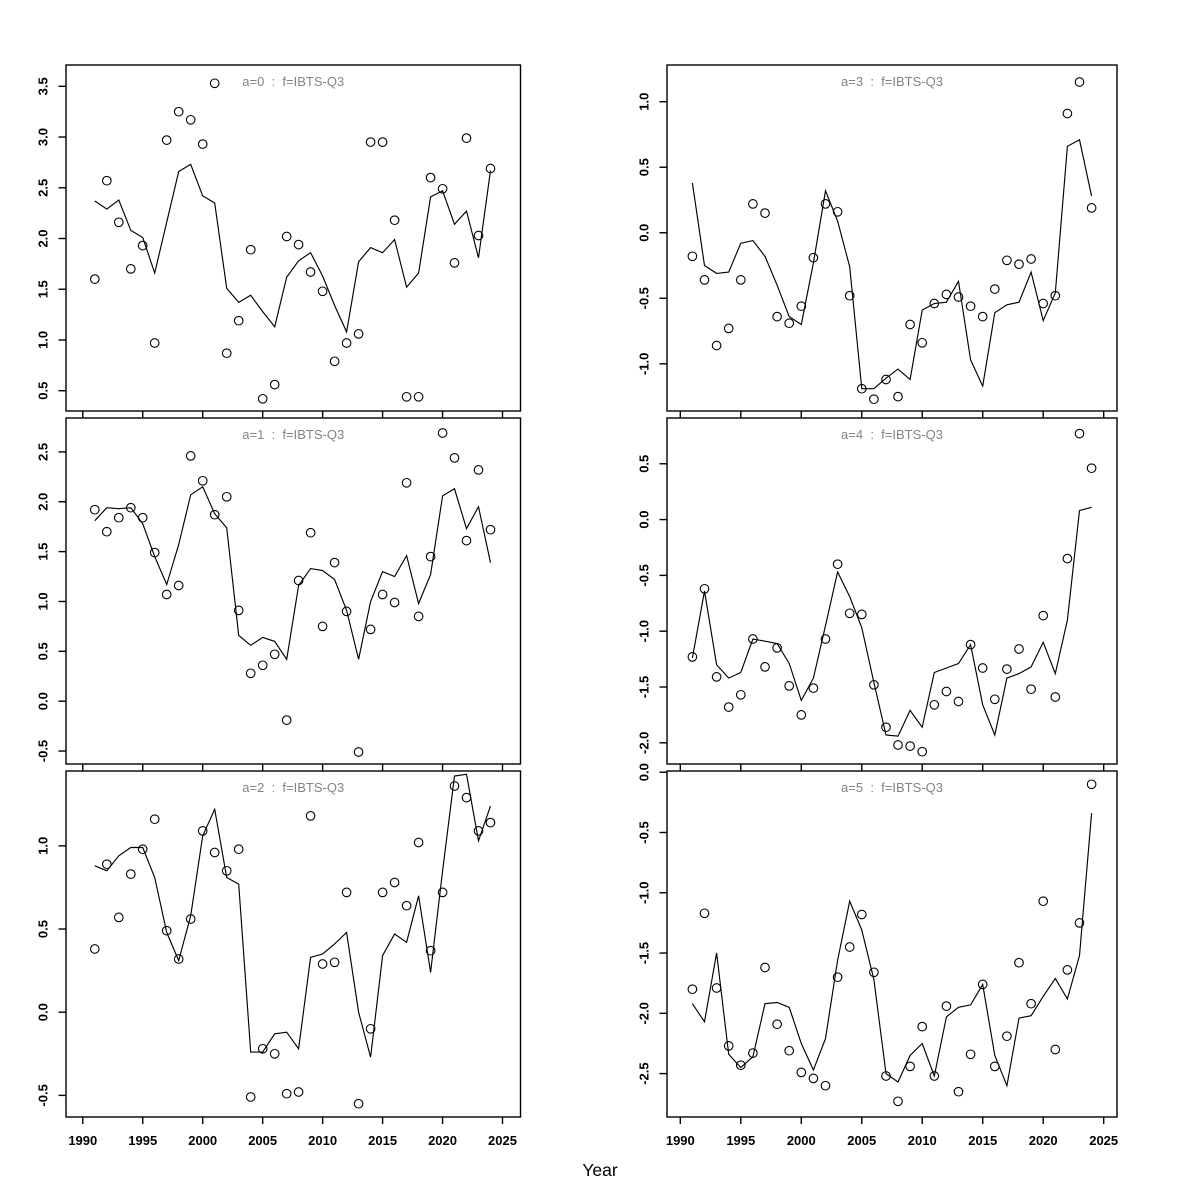 This screenshot has height=1200, width=1200. I want to click on y-tick-label: -2.0, so click(644, 1013).